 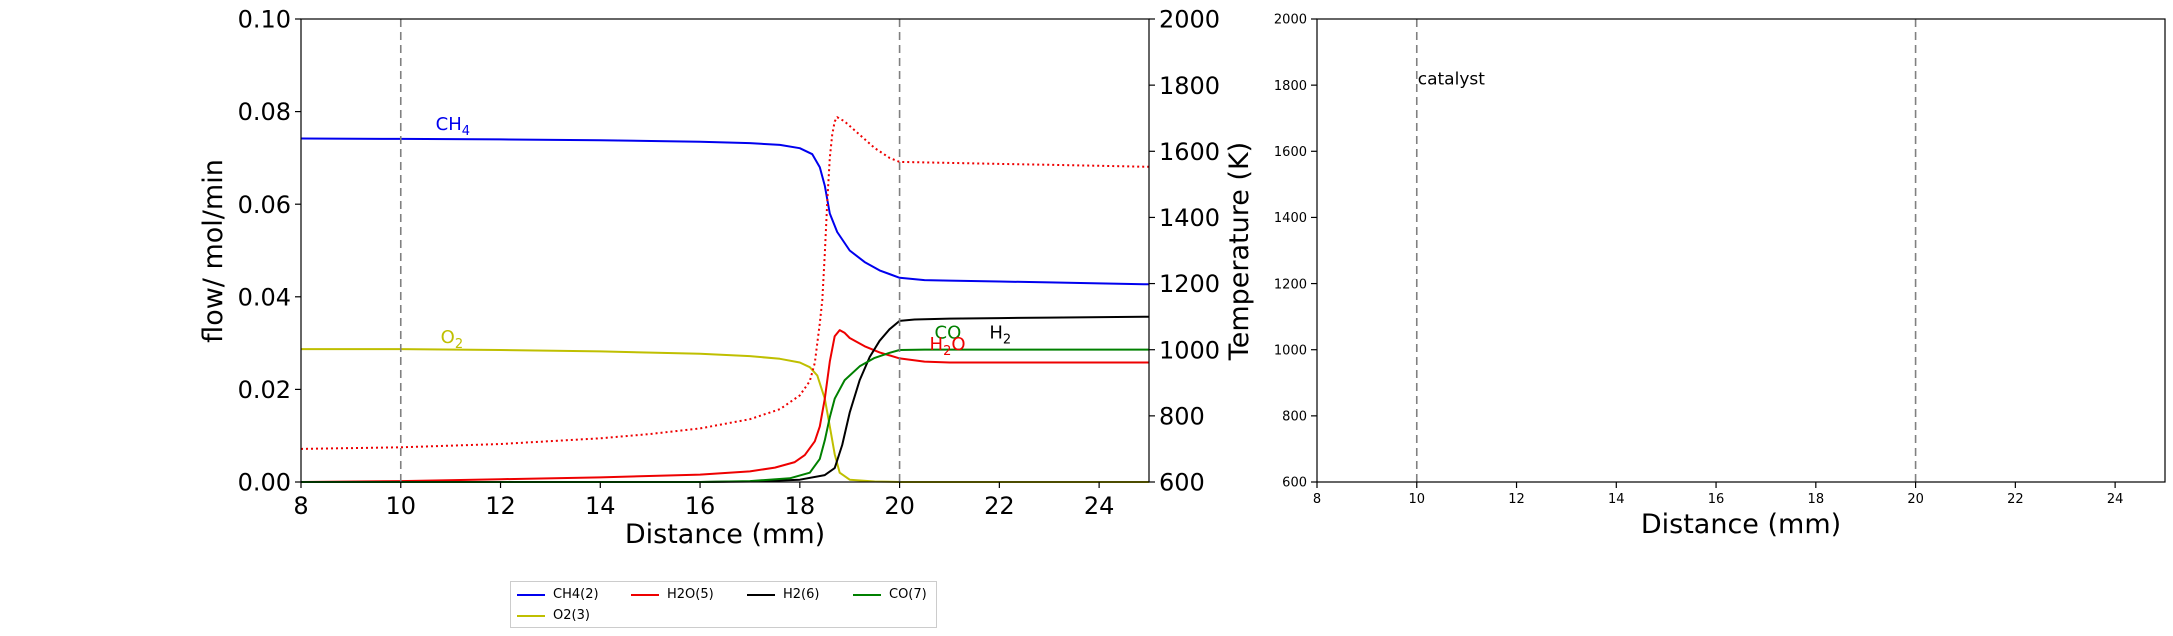 I want to click on legend-item-h2o: H2O(5), so click(x=672, y=595).